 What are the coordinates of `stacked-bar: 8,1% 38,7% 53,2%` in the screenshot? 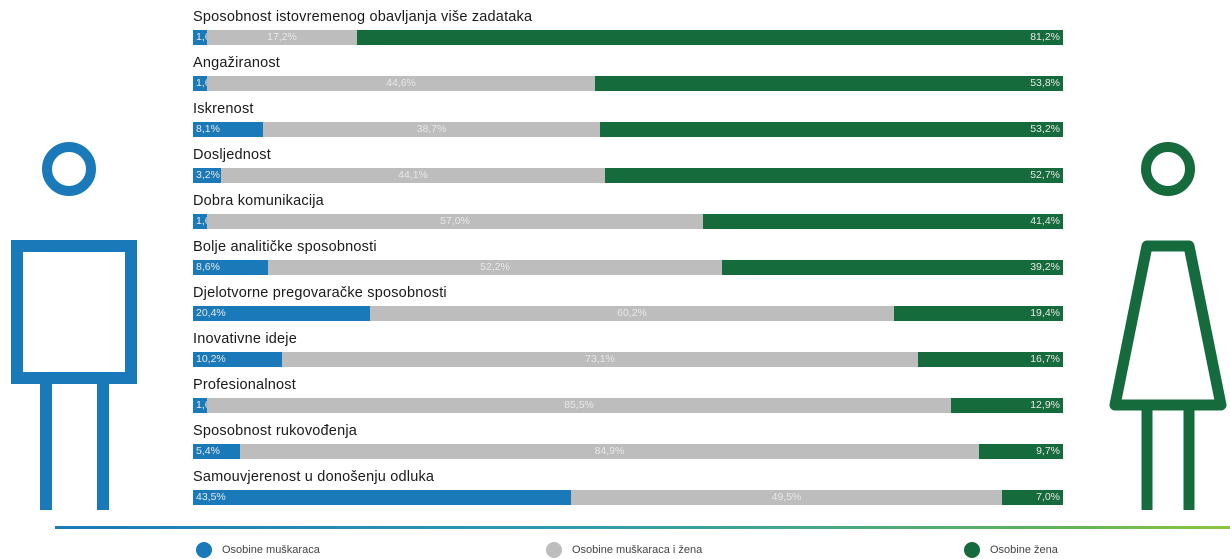 It's located at (628, 129).